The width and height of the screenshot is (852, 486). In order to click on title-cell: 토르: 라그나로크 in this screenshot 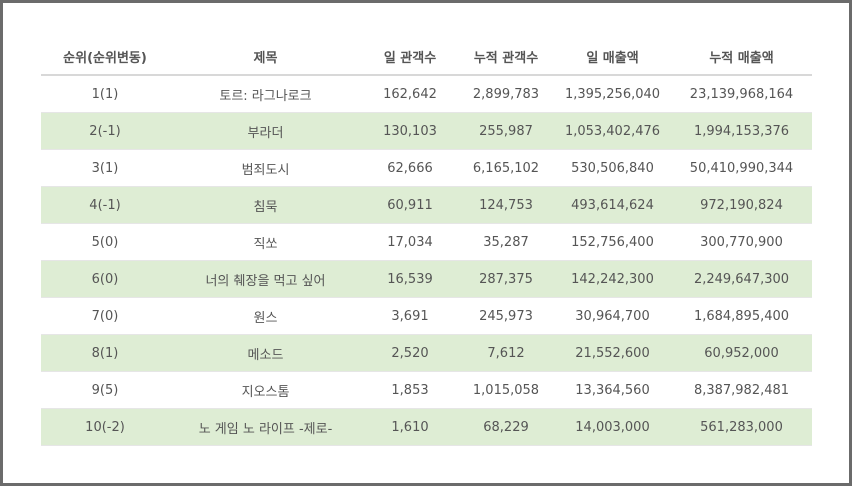, I will do `click(265, 96)`.